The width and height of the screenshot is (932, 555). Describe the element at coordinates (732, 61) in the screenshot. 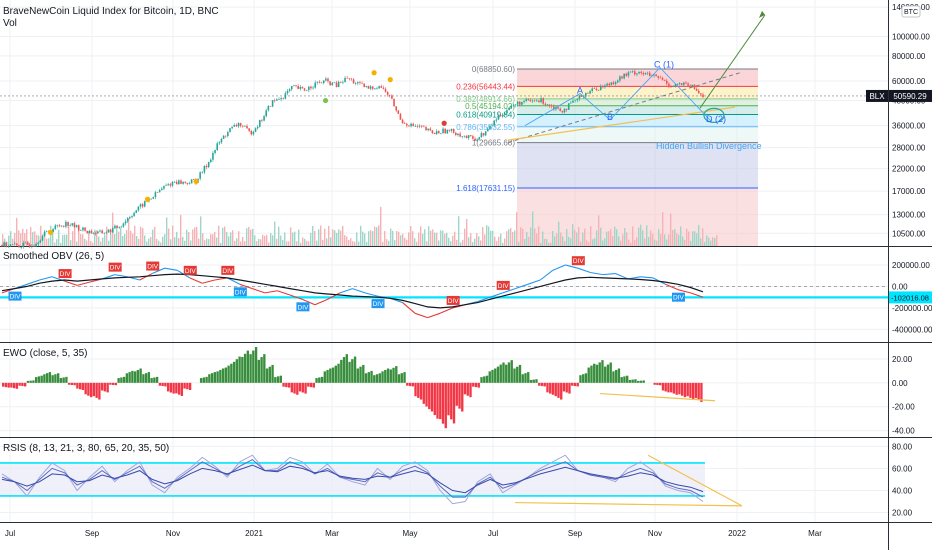

I see `projection-arrow-line` at that location.